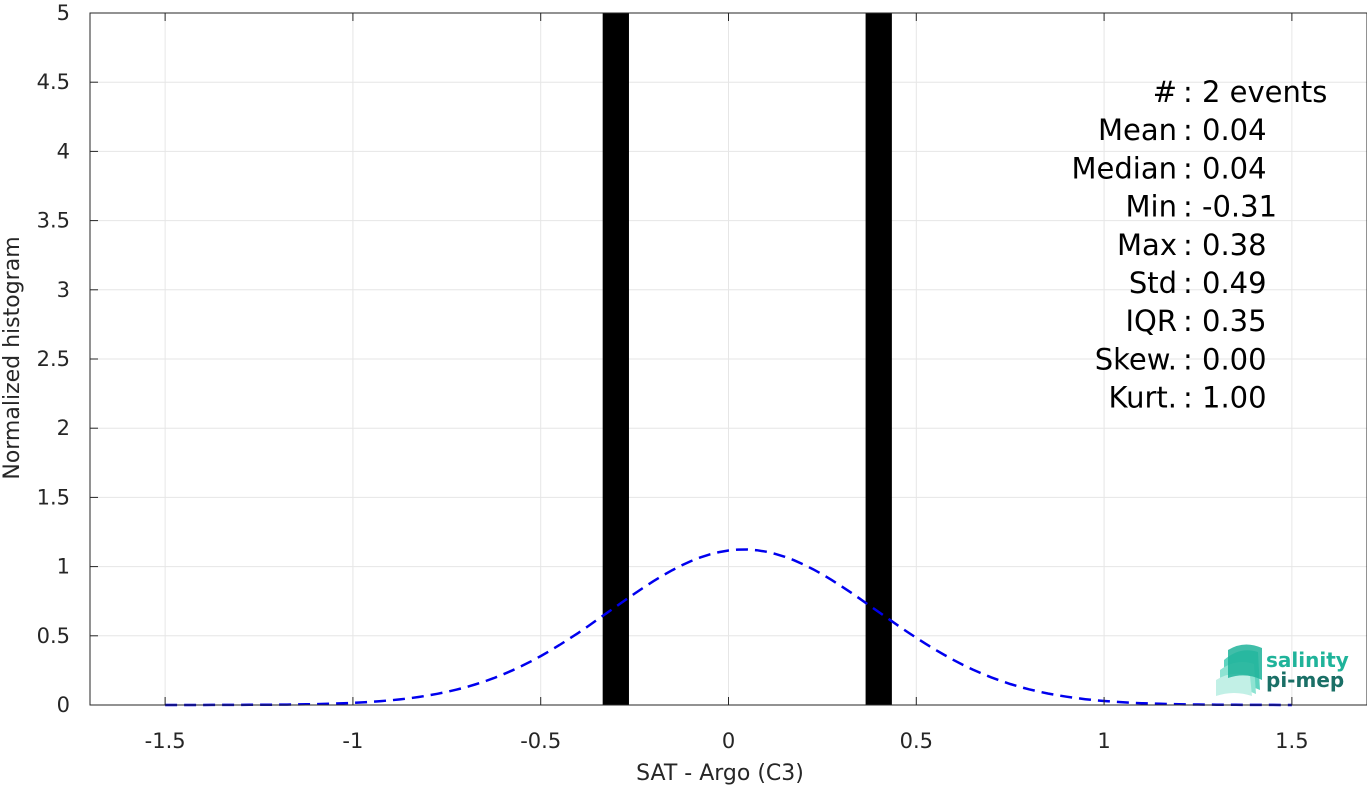  What do you see at coordinates (1307, 660) in the screenshot?
I see `logo-text-salinity: salinity` at bounding box center [1307, 660].